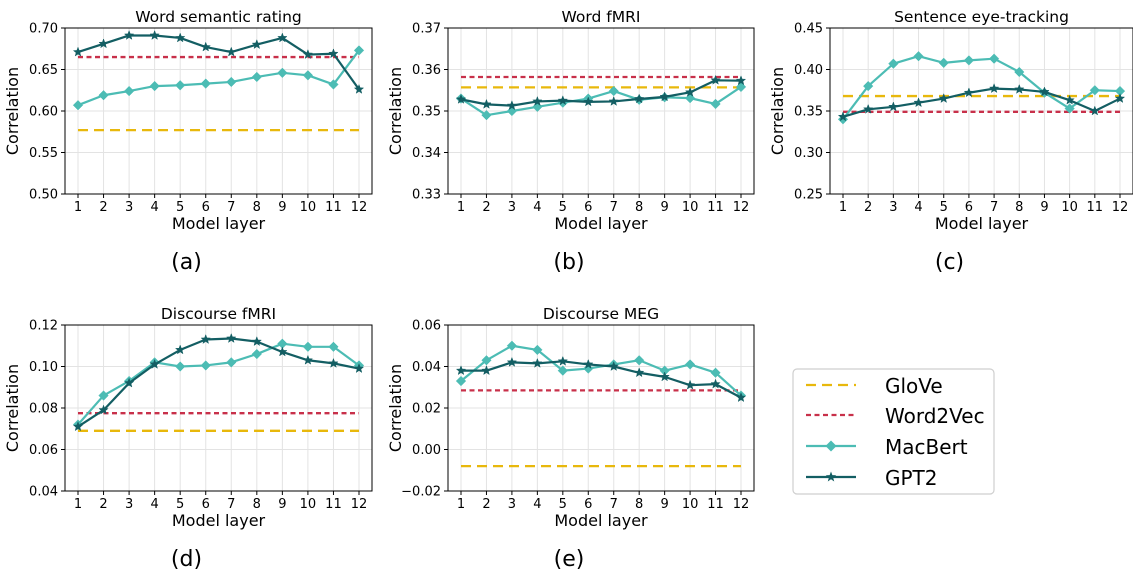  What do you see at coordinates (935, 416) in the screenshot?
I see `legend-word2vec-label: Word2Vec` at bounding box center [935, 416].